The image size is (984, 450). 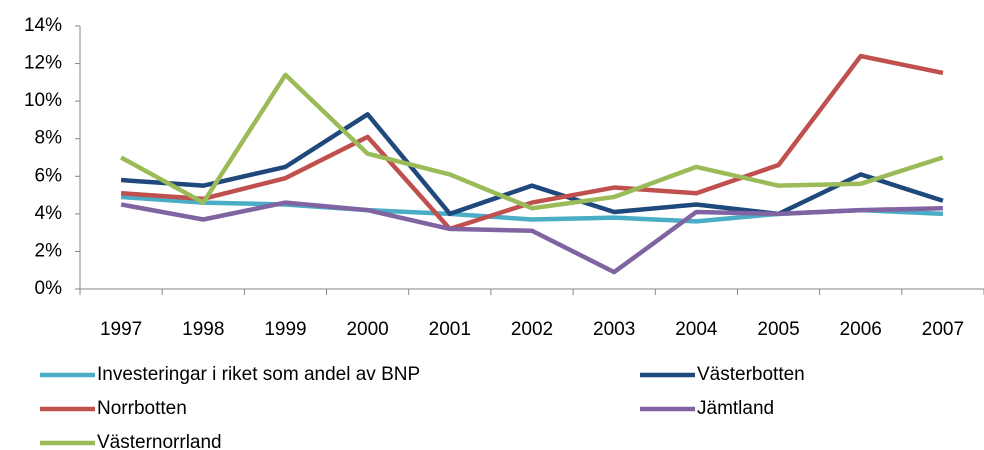 I want to click on y-tick-label: 0%, so click(x=49, y=288).